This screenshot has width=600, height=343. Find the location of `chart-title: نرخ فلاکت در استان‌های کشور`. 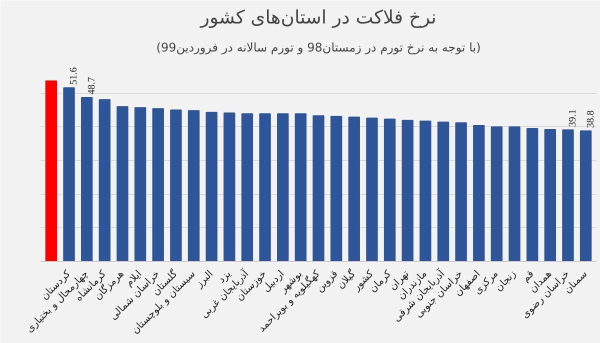

chart-title: نرخ فلاکت در استان‌های کشور is located at coordinates (318, 18).